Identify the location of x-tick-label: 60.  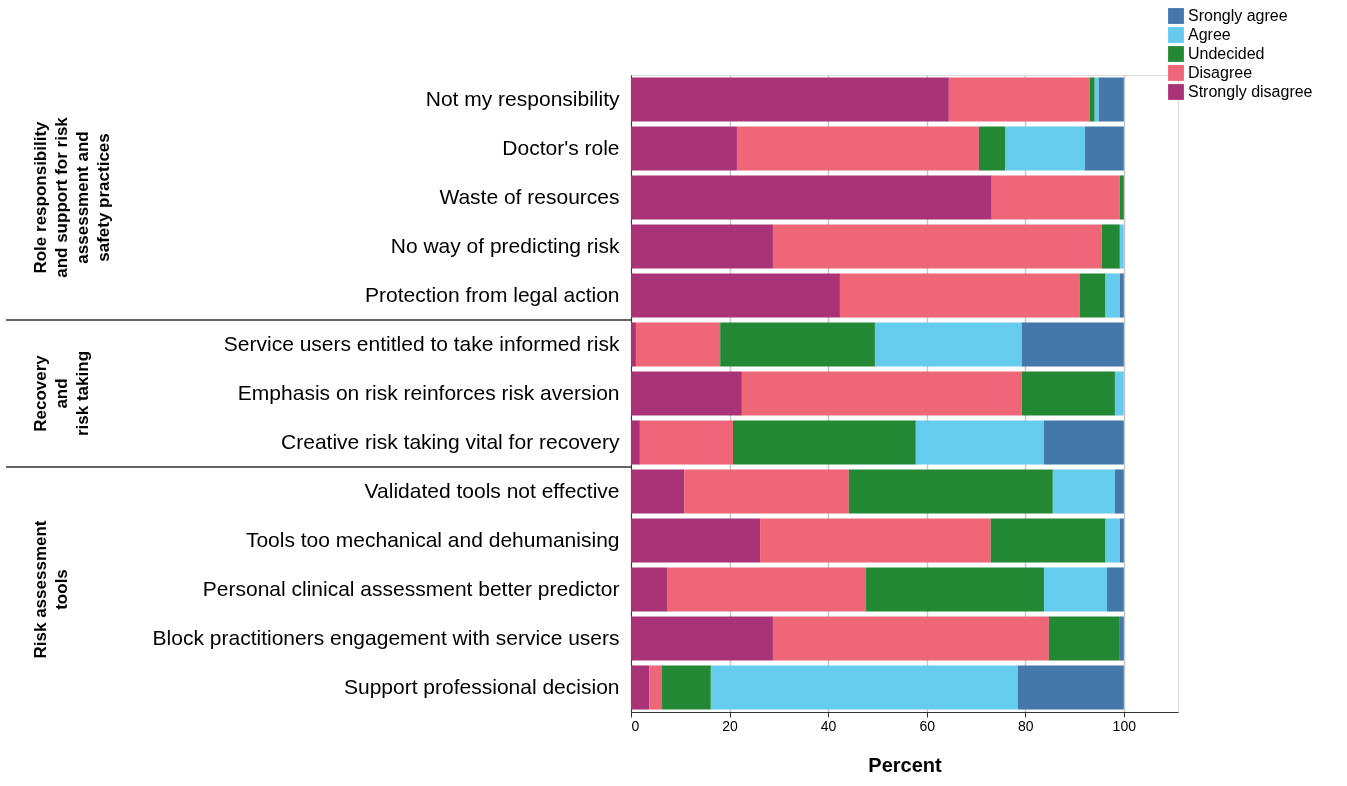
(927, 725).